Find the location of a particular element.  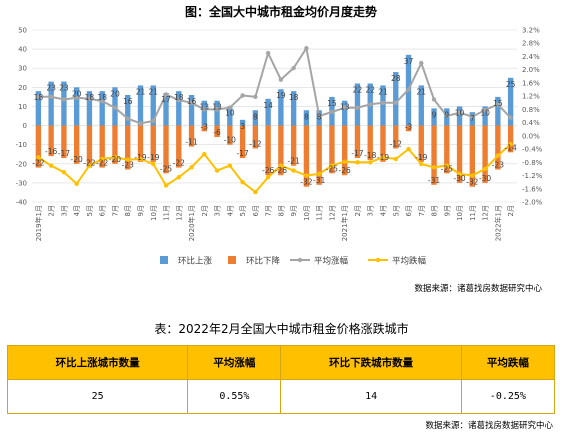

x-tick-group: 11月 is located at coordinates (473, 213).